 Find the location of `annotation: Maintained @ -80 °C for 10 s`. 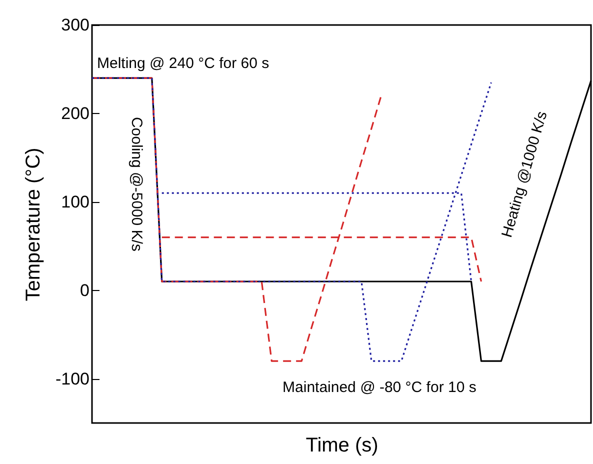

annotation: Maintained @ -80 °C for 10 s is located at coordinates (379, 387).